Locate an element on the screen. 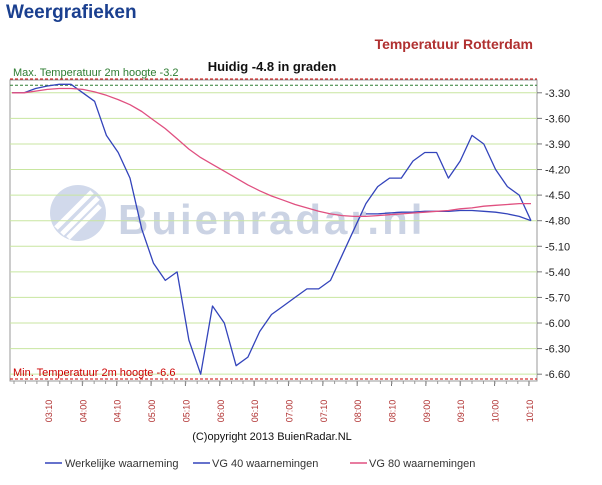 The height and width of the screenshot is (485, 602). chart-subtitle: Huidig -4.8 in graden is located at coordinates (272, 66).